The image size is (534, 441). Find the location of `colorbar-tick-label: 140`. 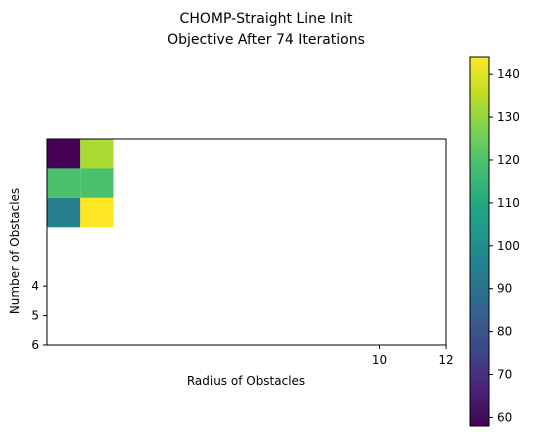

colorbar-tick-label: 140 is located at coordinates (508, 74).